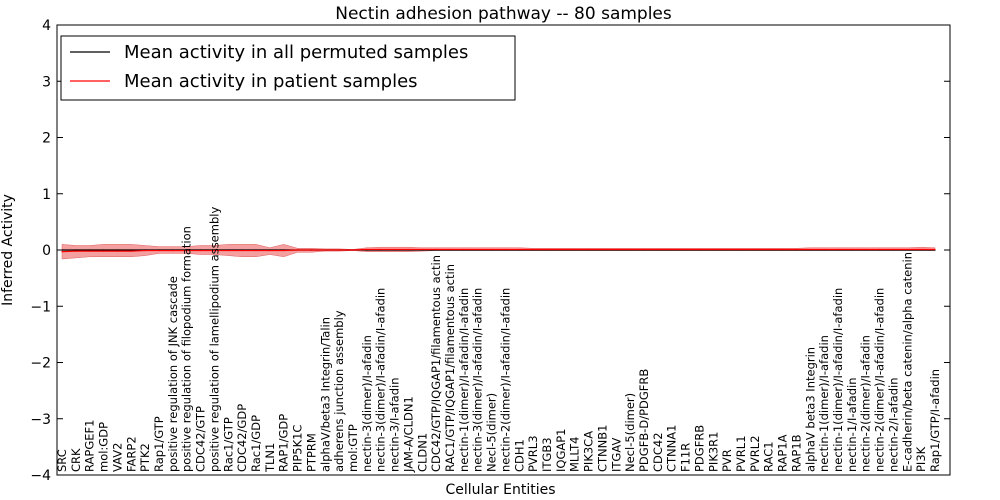  What do you see at coordinates (159, 444) in the screenshot?
I see `x-category-label: Rap1/GTP` at bounding box center [159, 444].